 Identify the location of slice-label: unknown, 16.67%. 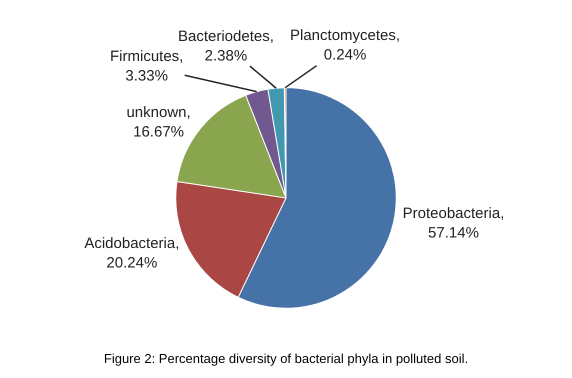
(158, 122).